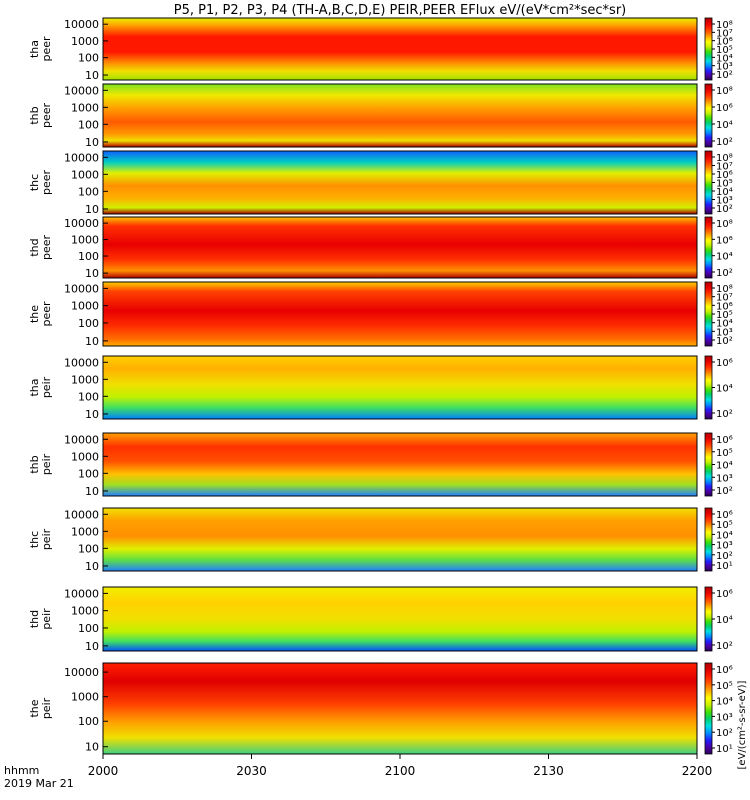  What do you see at coordinates (400, 619) in the screenshot?
I see `spectrogram-thd-peir` at bounding box center [400, 619].